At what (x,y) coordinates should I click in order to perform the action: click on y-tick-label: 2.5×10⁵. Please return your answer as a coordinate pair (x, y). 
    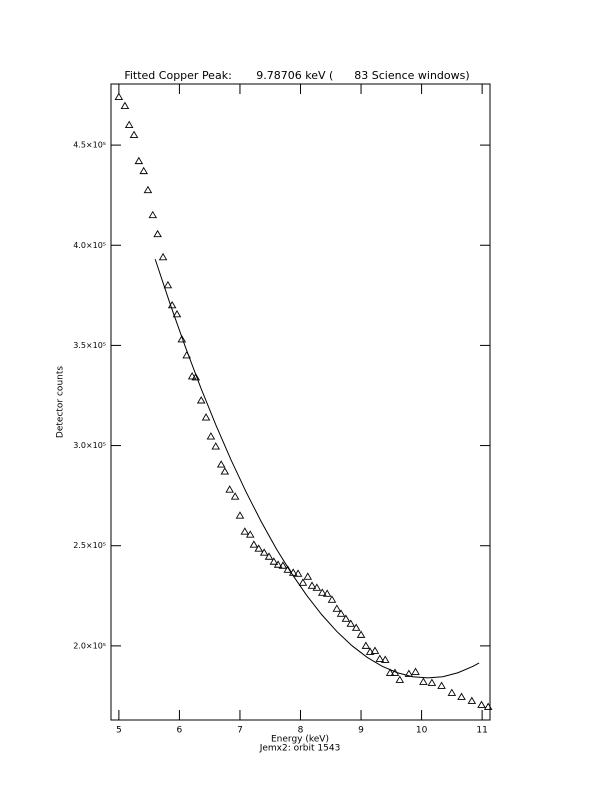
    Looking at the image, I should click on (89, 545).